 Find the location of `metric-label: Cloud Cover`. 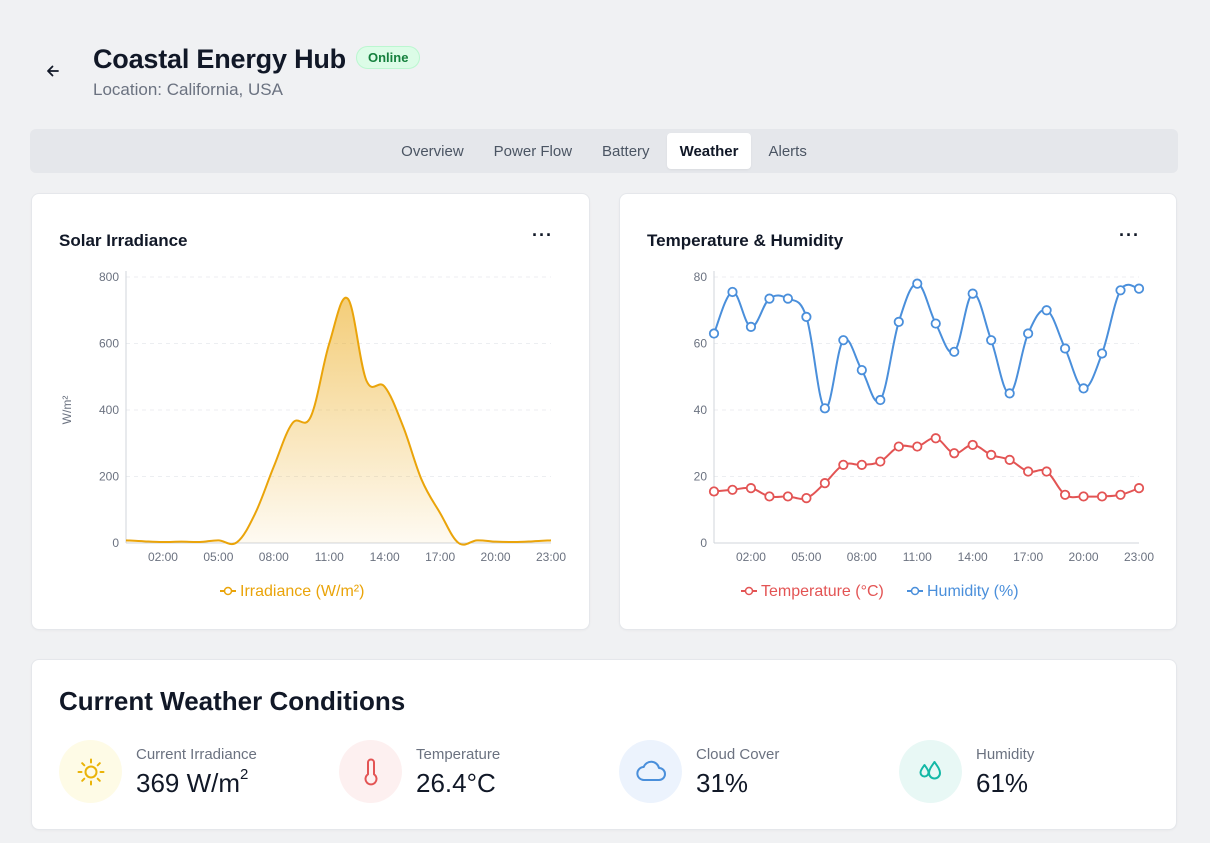

metric-label: Cloud Cover is located at coordinates (738, 754).